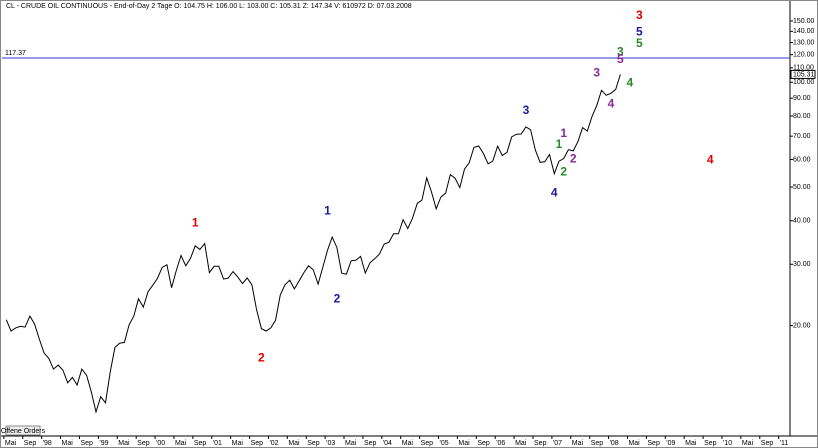 The image size is (818, 448). Describe the element at coordinates (804, 31) in the screenshot. I see `y-tick-label: 140.00` at that location.